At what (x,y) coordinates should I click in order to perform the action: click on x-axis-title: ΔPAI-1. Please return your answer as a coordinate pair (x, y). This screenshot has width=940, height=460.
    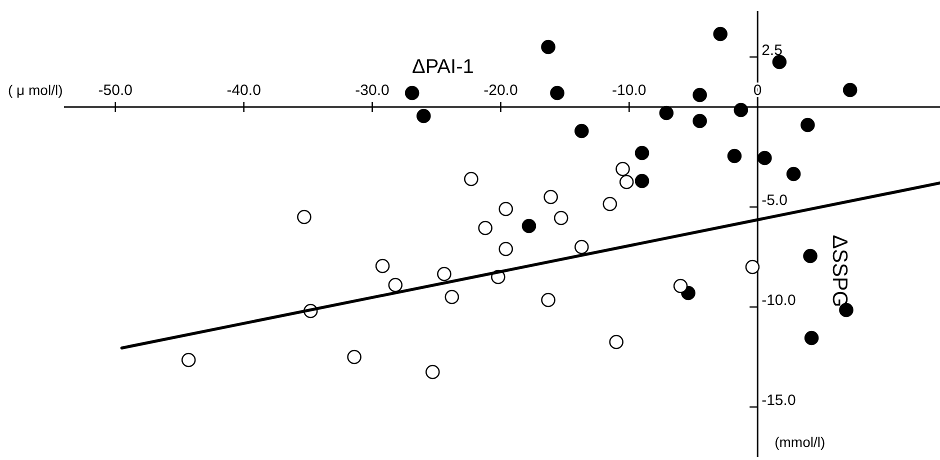
    Looking at the image, I should click on (443, 67).